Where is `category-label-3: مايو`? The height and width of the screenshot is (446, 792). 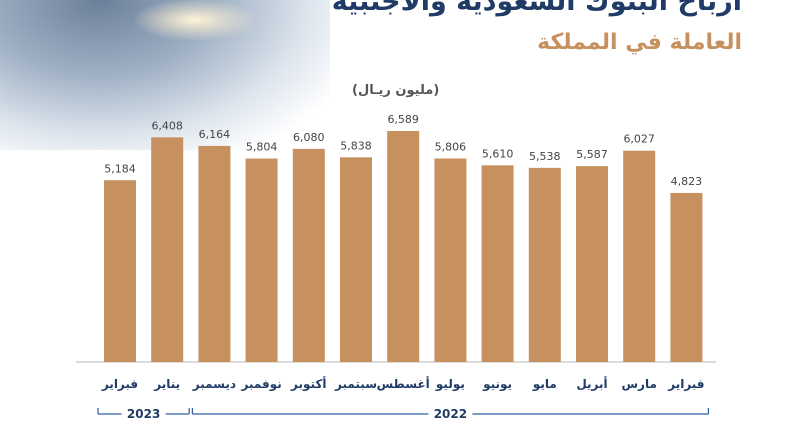 category-label-3: مايو is located at coordinates (544, 384).